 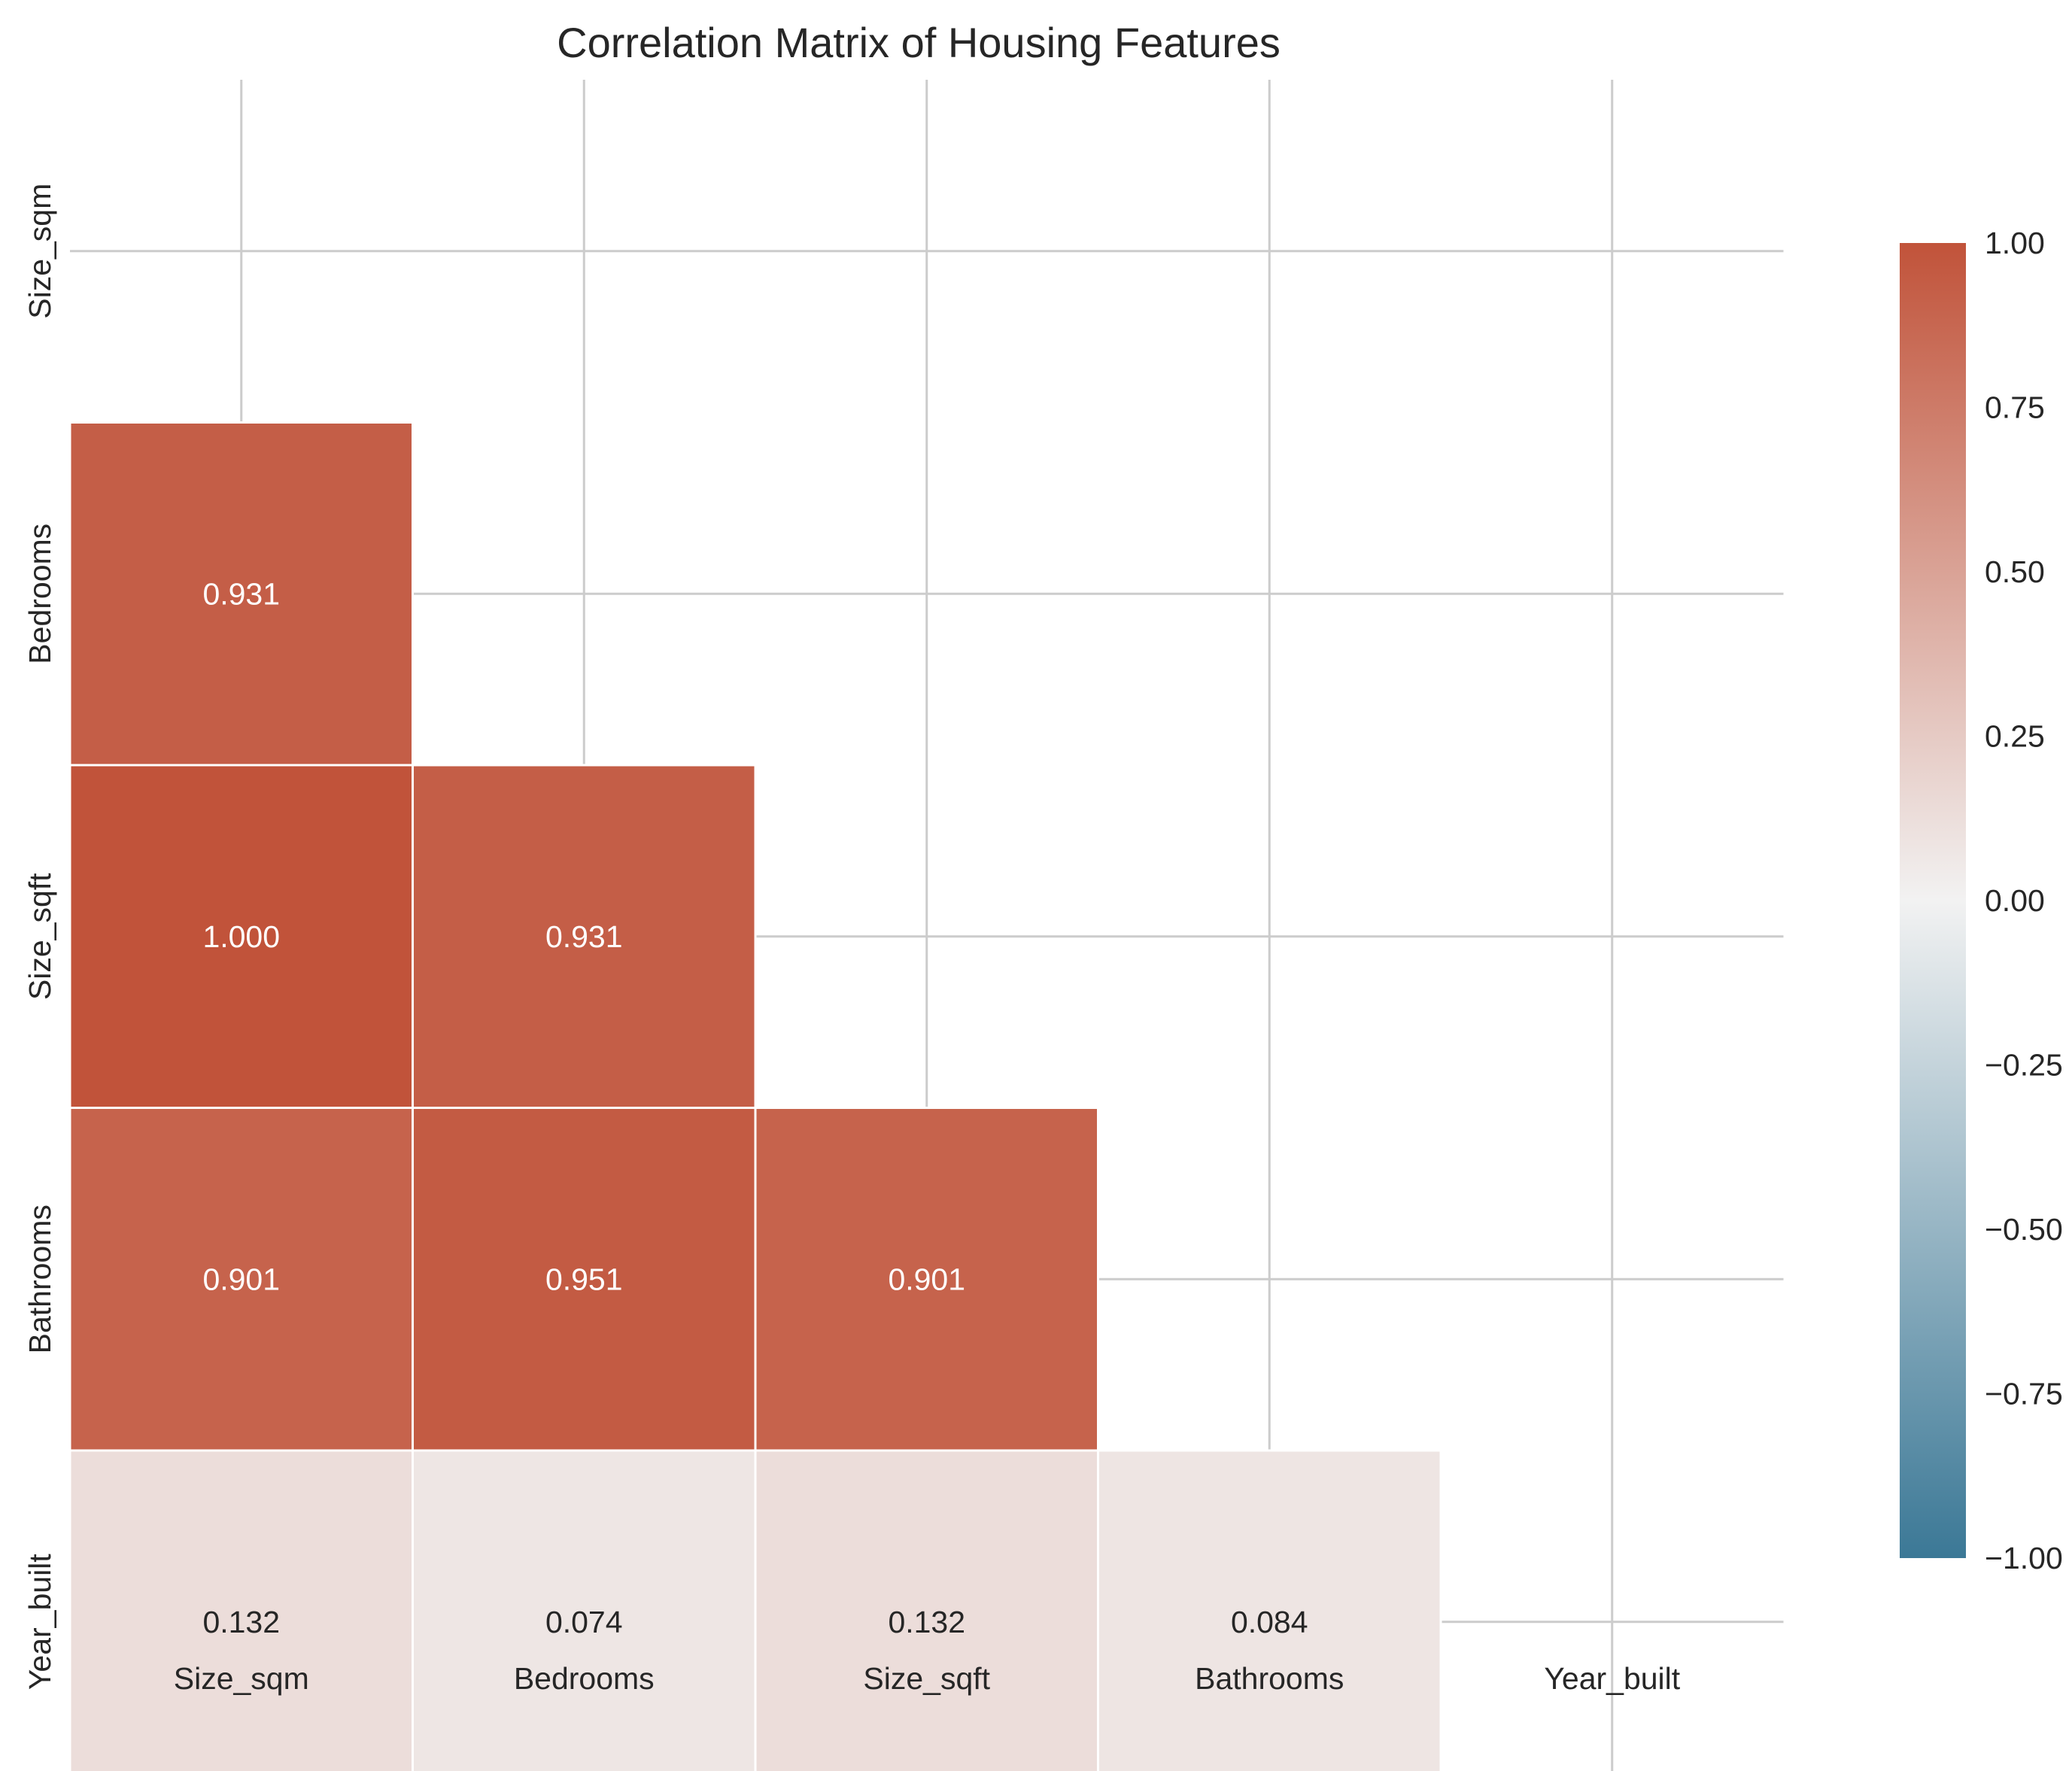 What do you see at coordinates (2024, 1229) in the screenshot?
I see `colorbar-tick-label: −0.50` at bounding box center [2024, 1229].